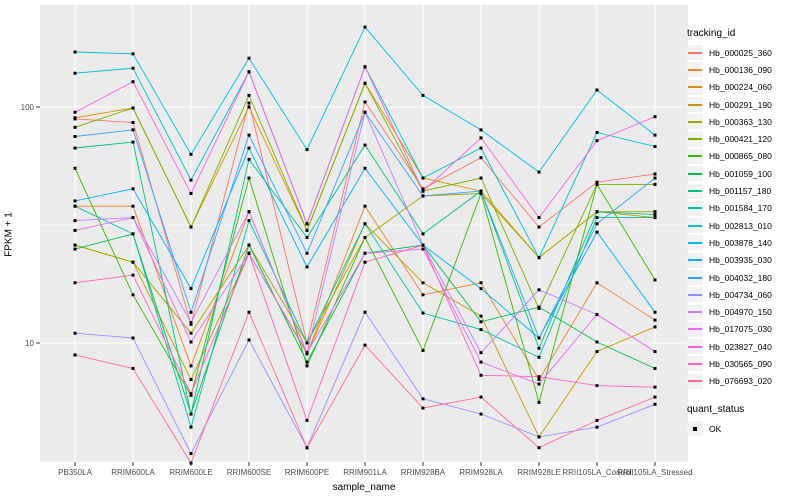 This screenshot has width=800, height=500. Describe the element at coordinates (743, 311) in the screenshot. I see `legend-item: Hb_004970_150` at that location.